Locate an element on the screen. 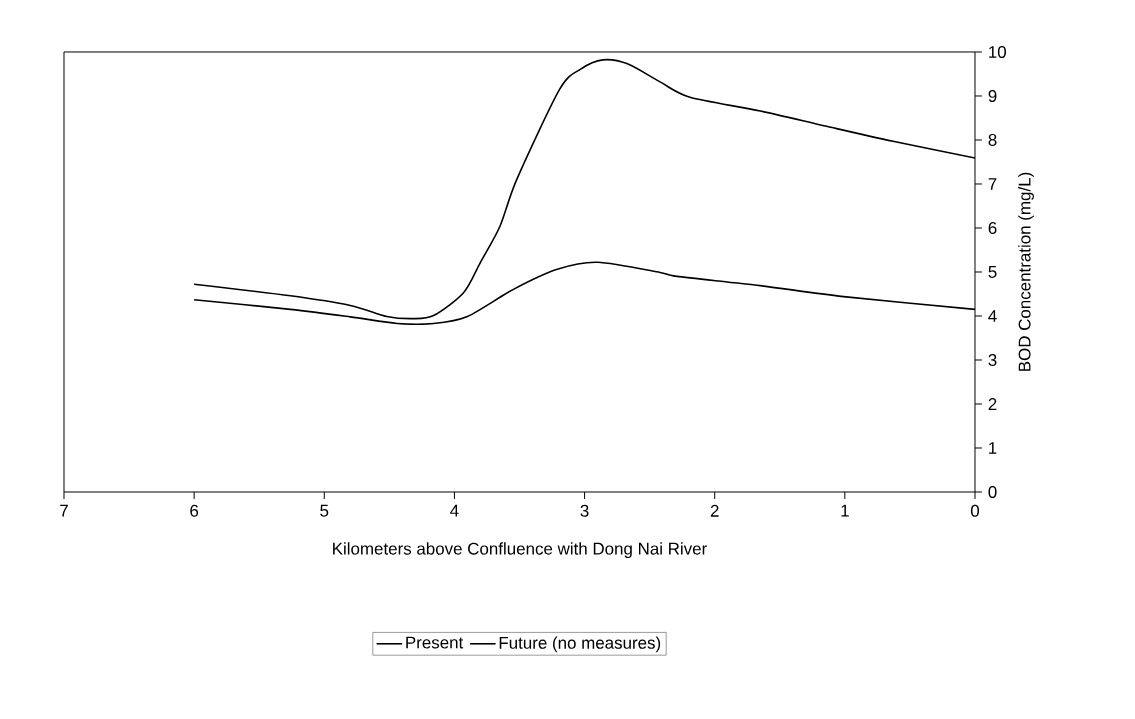 The image size is (1135, 719). x-tick-label: 2 is located at coordinates (714, 510).